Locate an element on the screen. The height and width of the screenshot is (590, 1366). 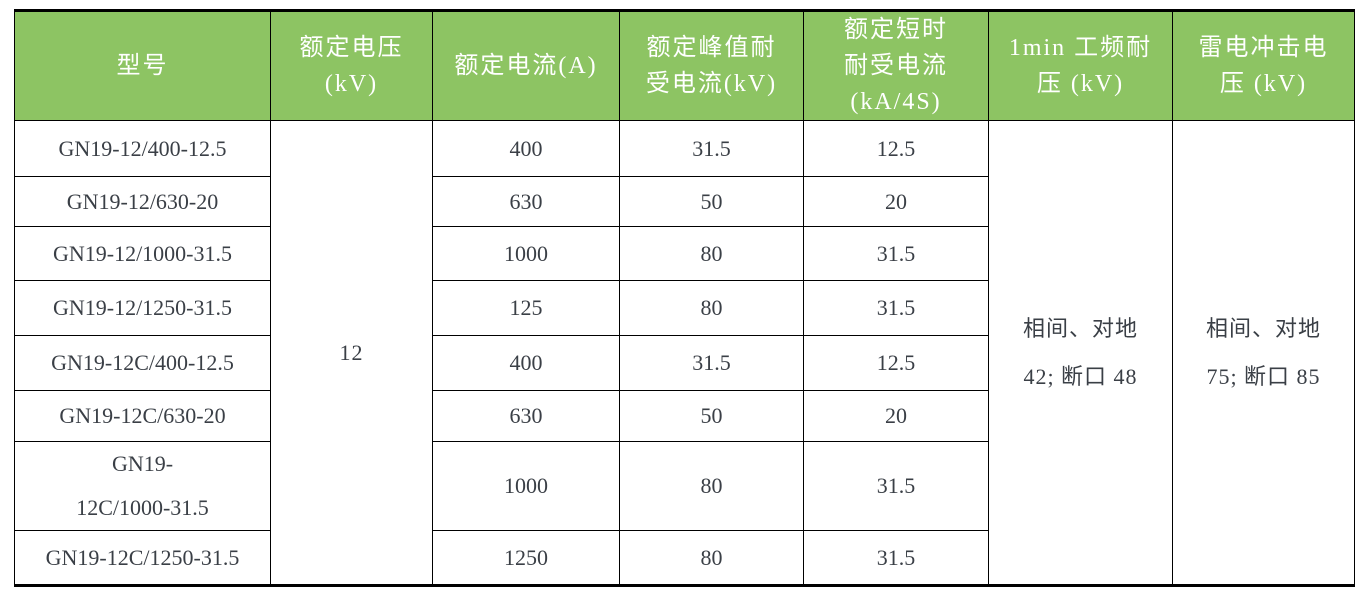
model-cell: GN19- 12C/1000-31.5 is located at coordinates (142, 486).